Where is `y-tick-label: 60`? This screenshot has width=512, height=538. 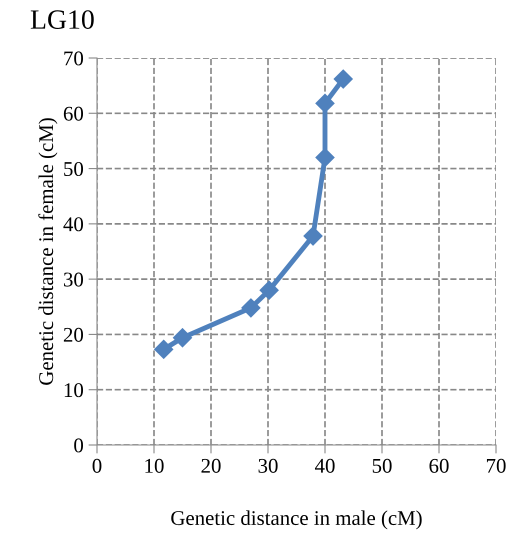 y-tick-label: 60 is located at coordinates (74, 113).